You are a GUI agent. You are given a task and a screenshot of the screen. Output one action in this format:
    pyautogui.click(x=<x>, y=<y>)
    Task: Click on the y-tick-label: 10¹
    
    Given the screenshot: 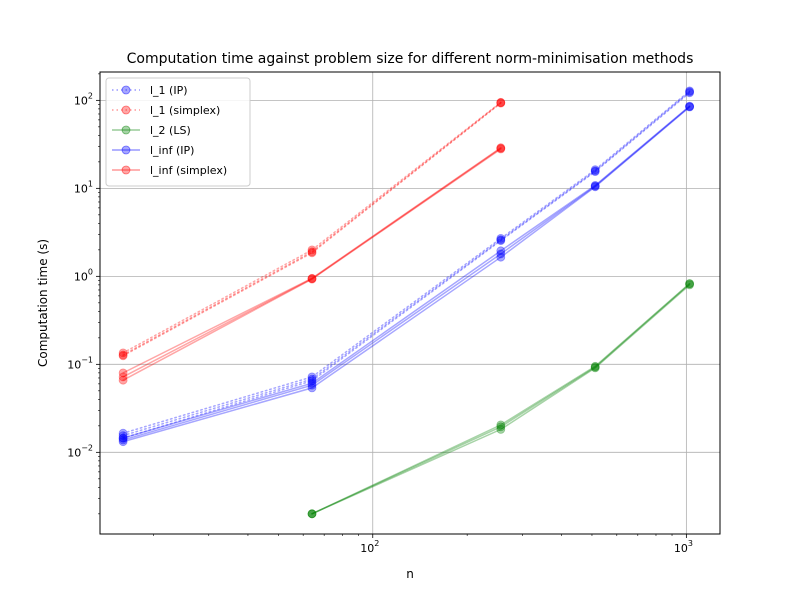 What is the action you would take?
    pyautogui.click(x=83, y=187)
    